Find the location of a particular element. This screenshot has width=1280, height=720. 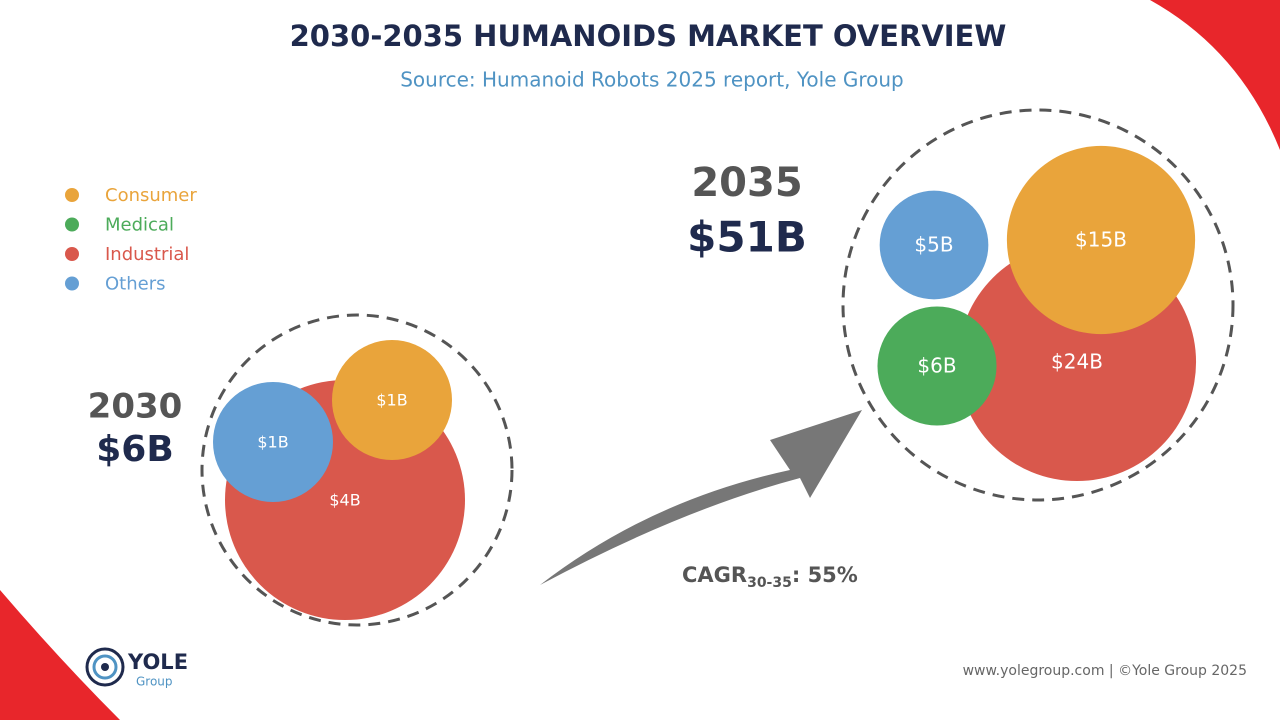

bubble-label: $15B is located at coordinates (1101, 240).